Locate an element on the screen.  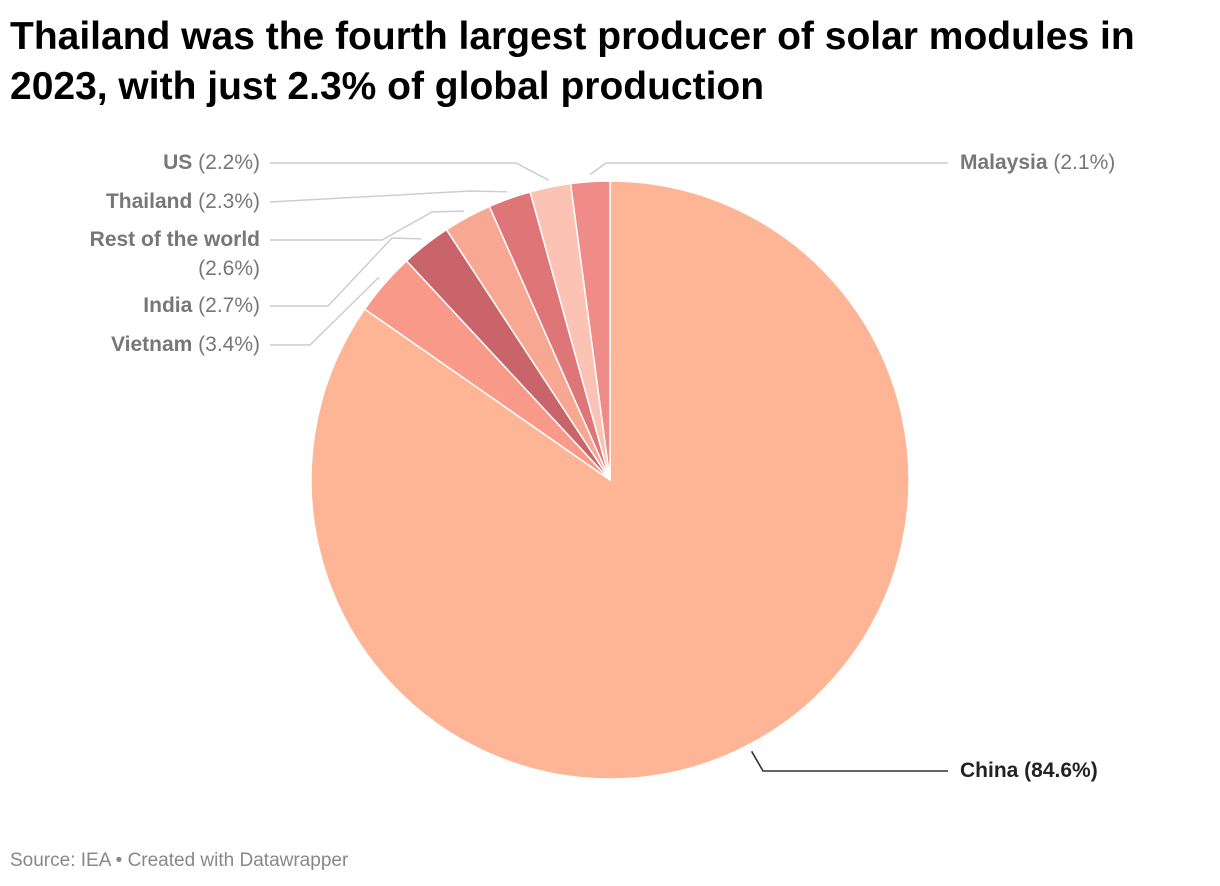
label-value: (2.7%) is located at coordinates (229, 305).